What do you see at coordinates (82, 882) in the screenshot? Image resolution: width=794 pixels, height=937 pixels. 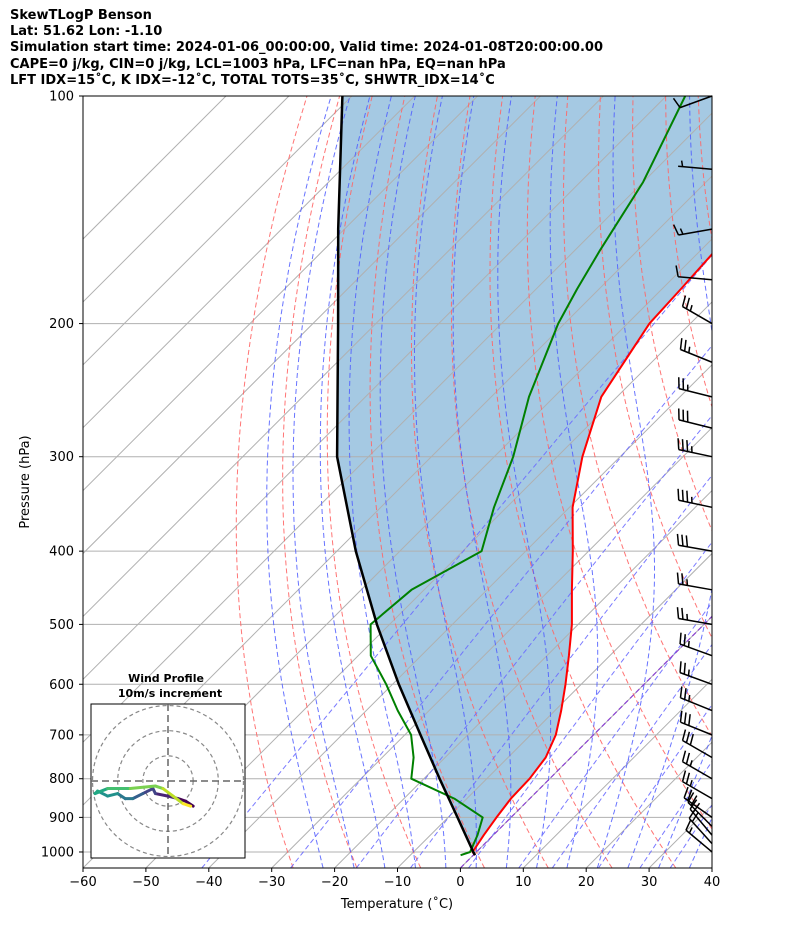 I see `x-tick-label: −60` at bounding box center [82, 882].